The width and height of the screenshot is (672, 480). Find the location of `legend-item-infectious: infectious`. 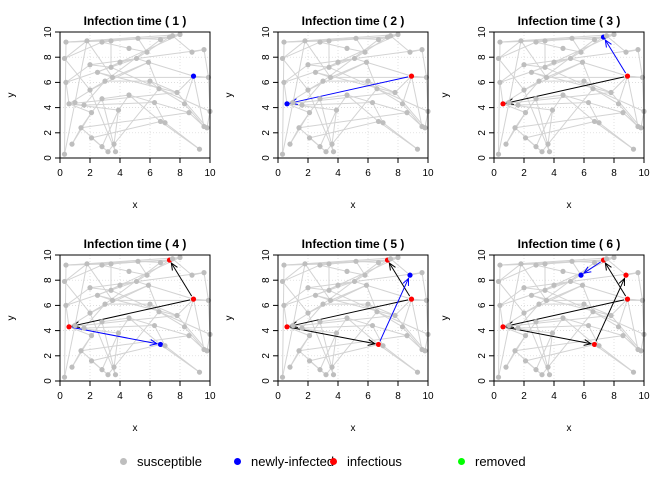

legend-item-infectious: infectious is located at coordinates (366, 461).